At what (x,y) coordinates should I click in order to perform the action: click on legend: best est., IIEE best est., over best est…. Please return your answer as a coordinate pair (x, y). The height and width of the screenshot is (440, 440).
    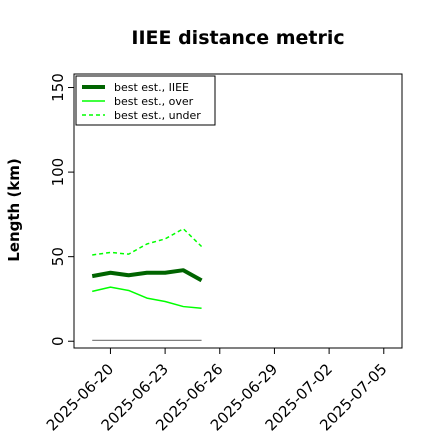
    Looking at the image, I should click on (145, 100).